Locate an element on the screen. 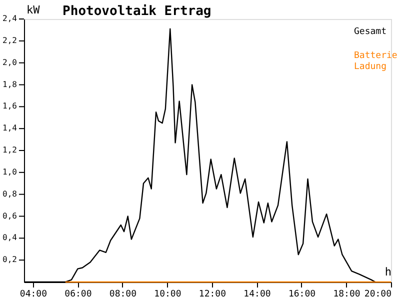 The height and width of the screenshot is (300, 400). x-tick-label: 08:00 is located at coordinates (123, 295).